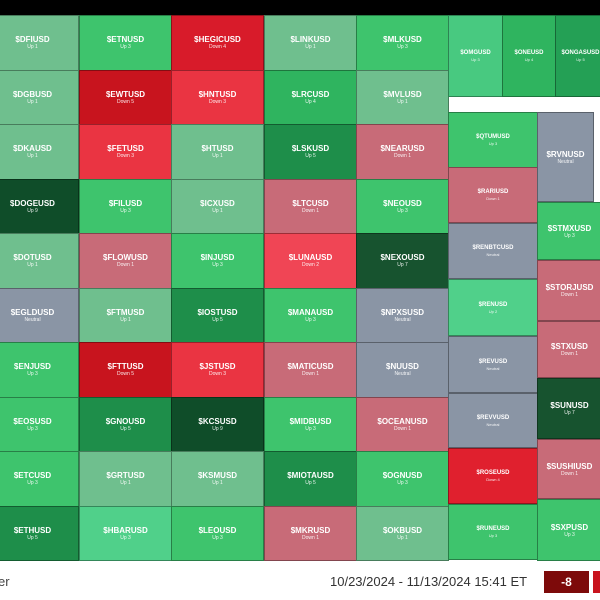 The width and height of the screenshot is (600, 600). What do you see at coordinates (217, 206) in the screenshot?
I see `tile-icxusd: $ICXUSD Up 1` at bounding box center [217, 206].